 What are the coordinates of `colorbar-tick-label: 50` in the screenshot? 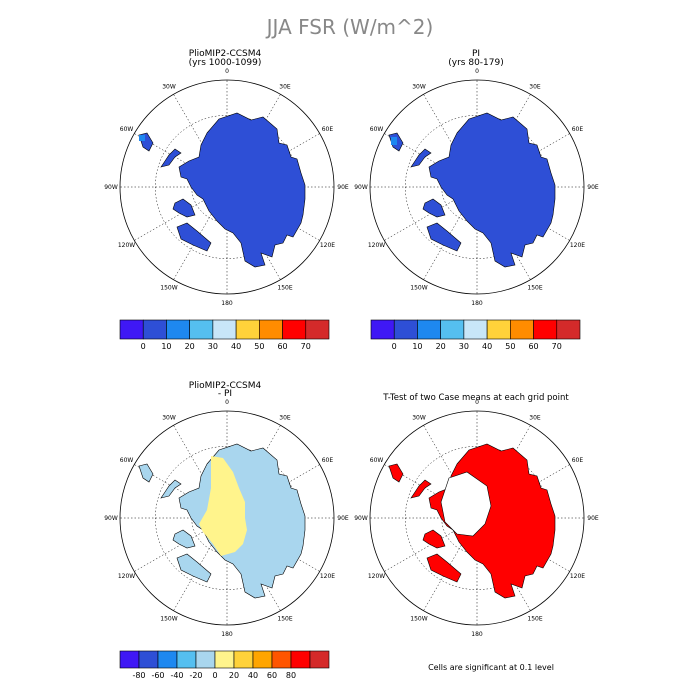 It's located at (259, 346).